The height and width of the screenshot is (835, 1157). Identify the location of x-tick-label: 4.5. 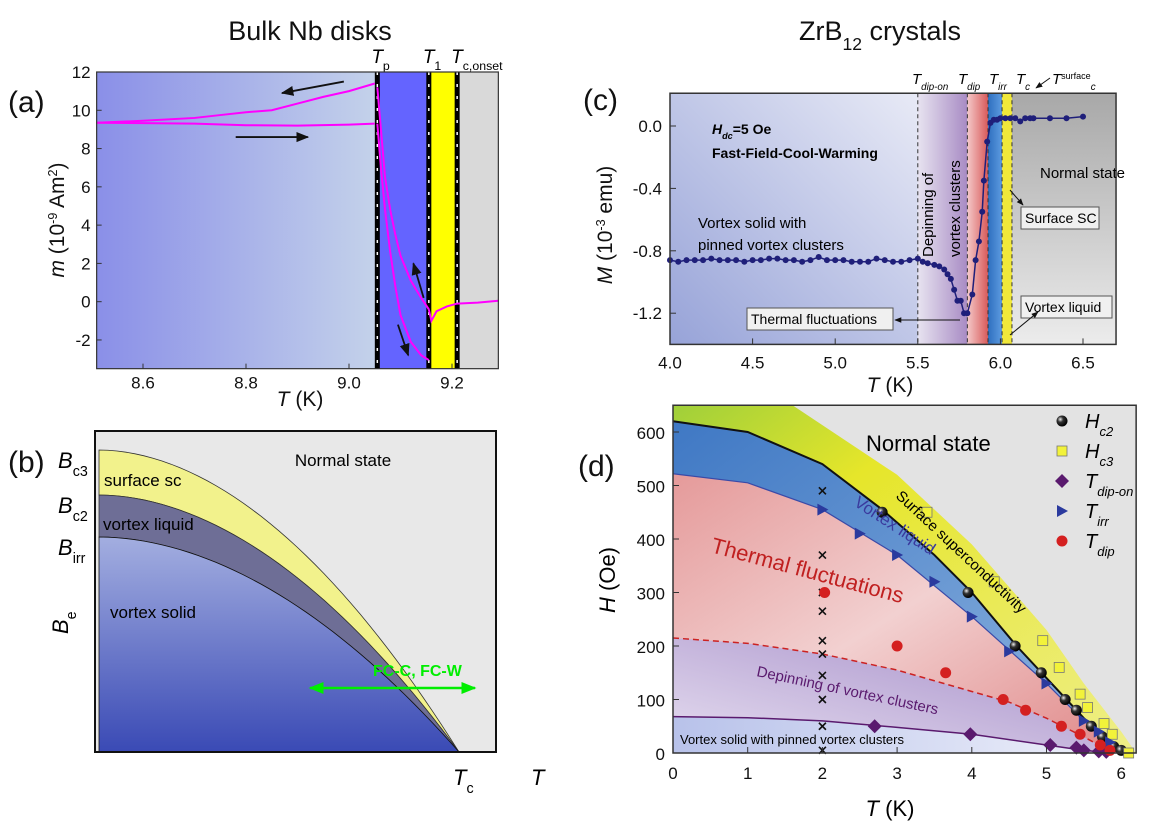
(753, 362).